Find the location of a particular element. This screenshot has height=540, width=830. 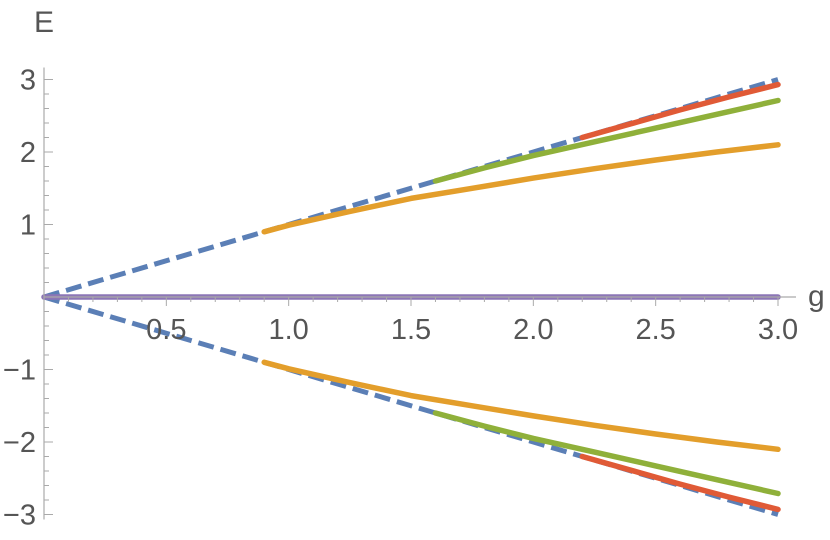

y-tick-label: −2 is located at coordinates (19, 443).